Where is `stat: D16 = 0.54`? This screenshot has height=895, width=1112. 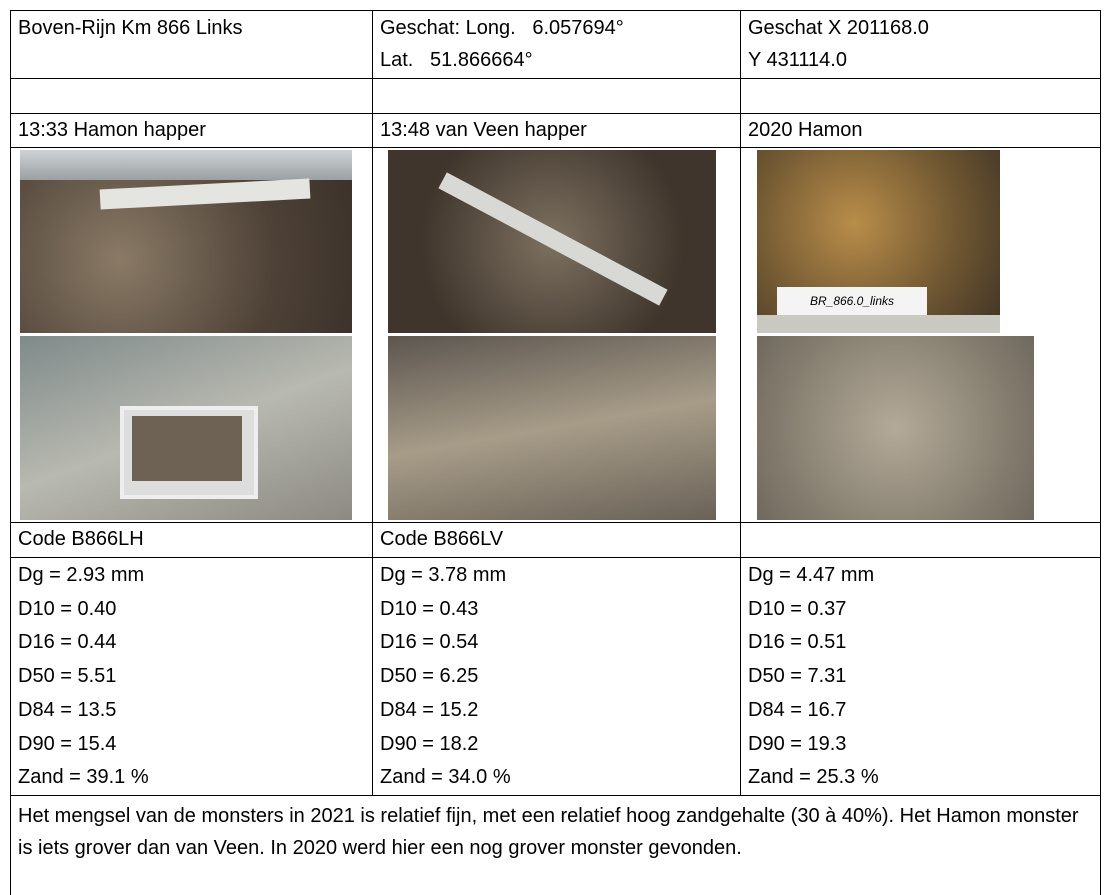
stat: D16 = 0.54 is located at coordinates (429, 642).